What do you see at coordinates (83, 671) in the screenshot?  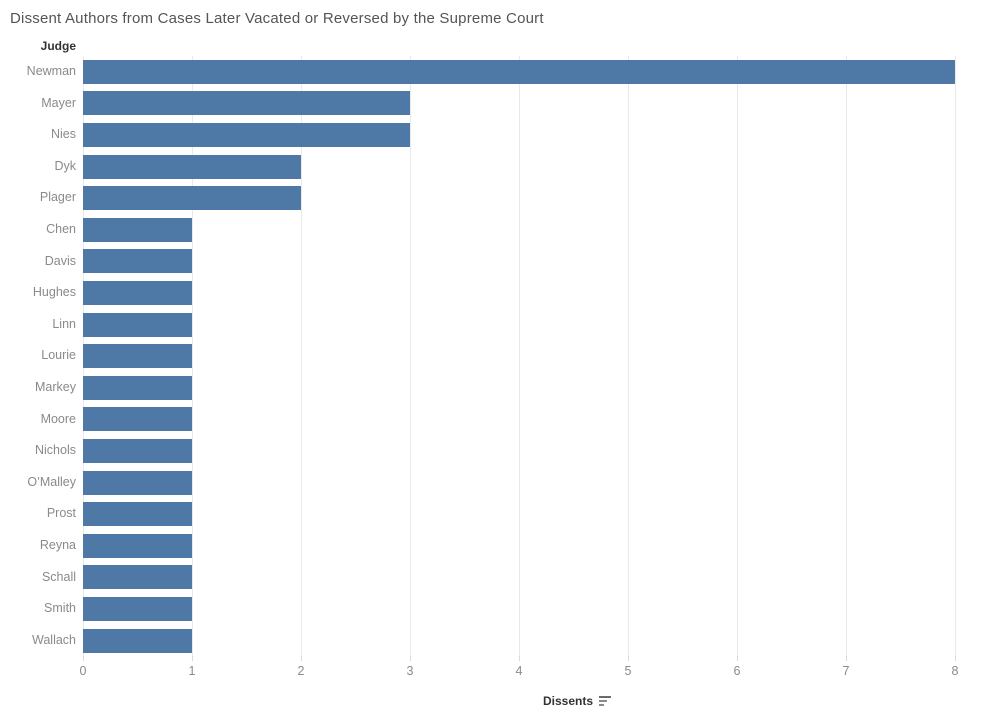 I see `tick-label-0: 0` at bounding box center [83, 671].